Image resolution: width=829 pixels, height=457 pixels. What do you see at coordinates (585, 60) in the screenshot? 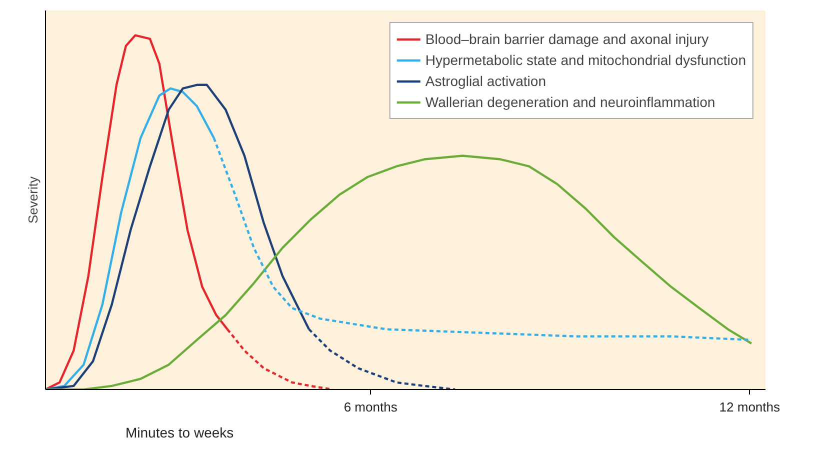
I see `legend-label: Hypermetabolic state and mitochondrial dysfunction` at bounding box center [585, 60].